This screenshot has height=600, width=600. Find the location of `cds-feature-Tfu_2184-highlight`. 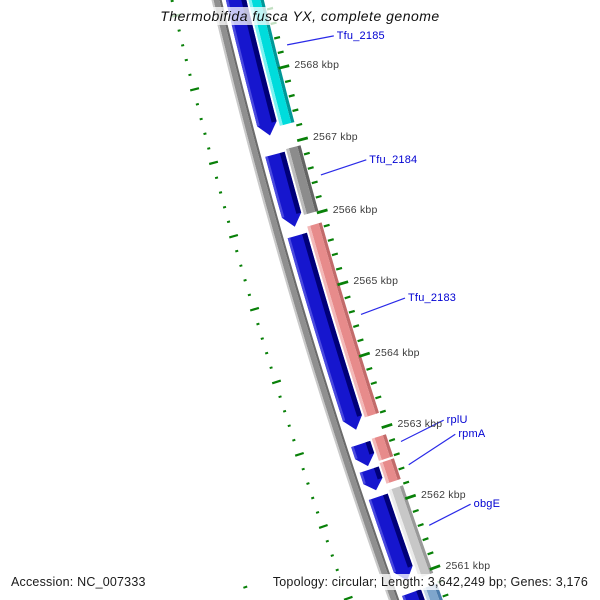

cds-feature-Tfu_2184-highlight is located at coordinates (275, 187).